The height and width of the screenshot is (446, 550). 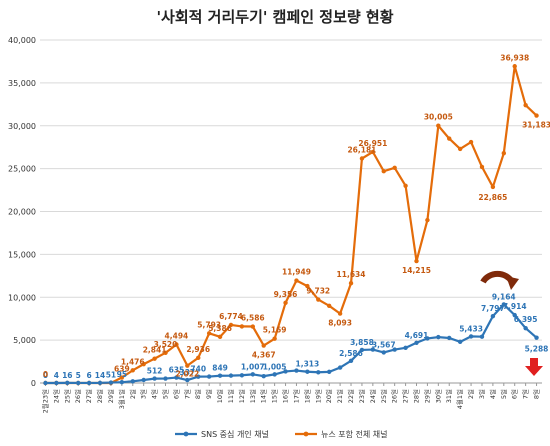 What do you see at coordinates (350, 396) in the screenshot?
I see `x-tick-label: 22일` at bounding box center [350, 396].